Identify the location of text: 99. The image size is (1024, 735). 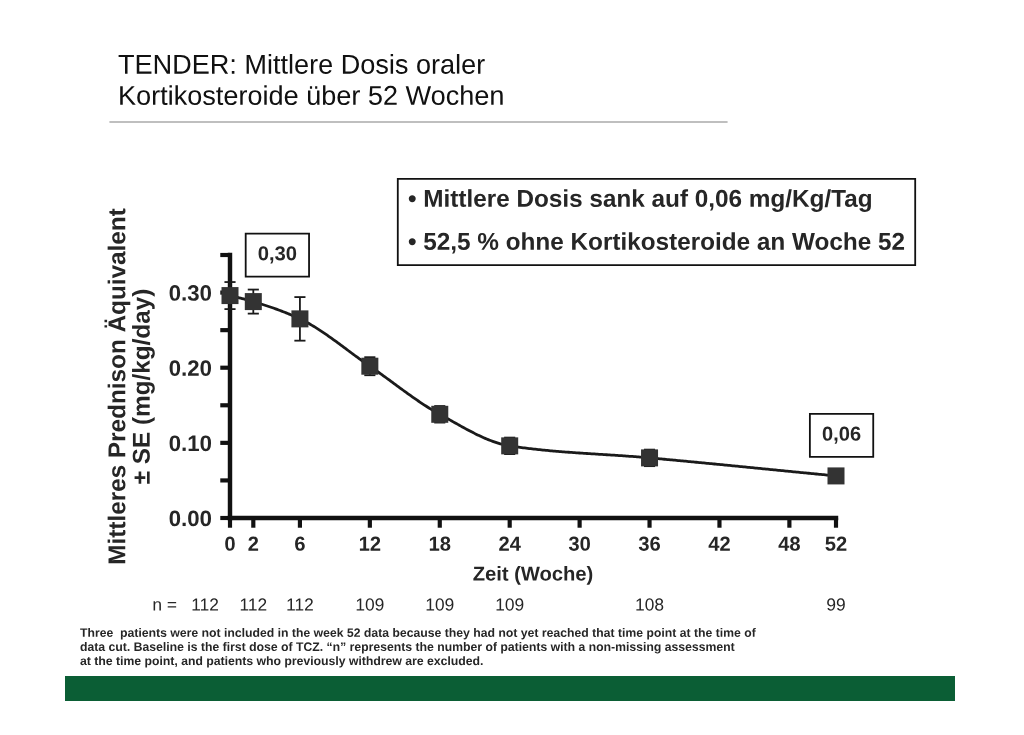
(836, 604).